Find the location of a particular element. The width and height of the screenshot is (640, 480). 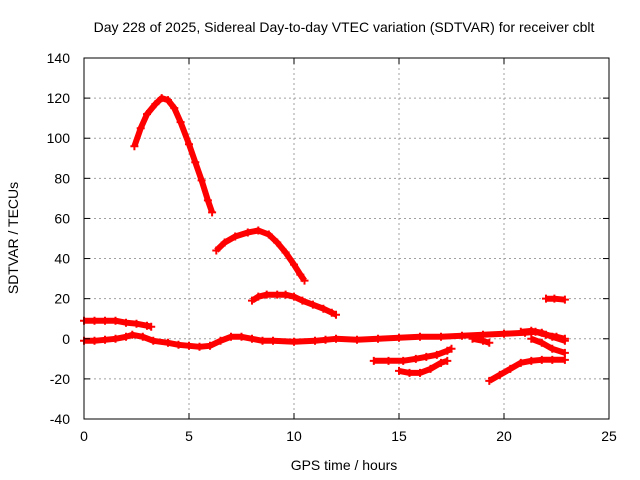

series-arc-high-peak is located at coordinates (173, 155).